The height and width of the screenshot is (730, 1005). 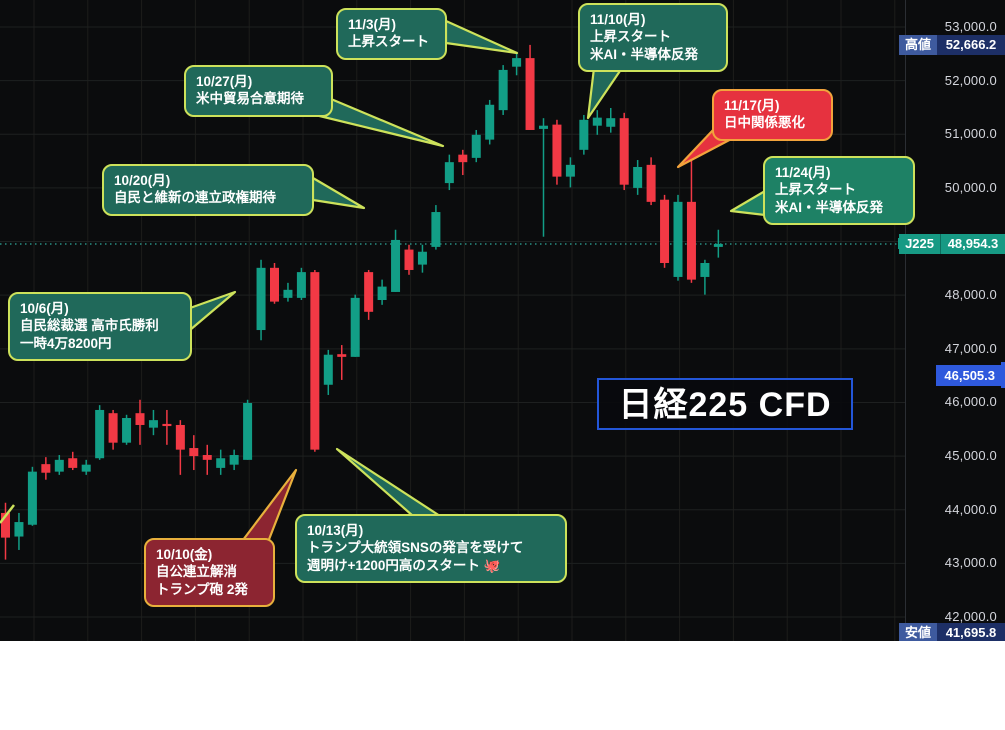 What do you see at coordinates (839, 190) in the screenshot?
I see `annotation-callout-11-24: 11/24(月) 上昇スタート 米AI・半導体反発` at bounding box center [839, 190].